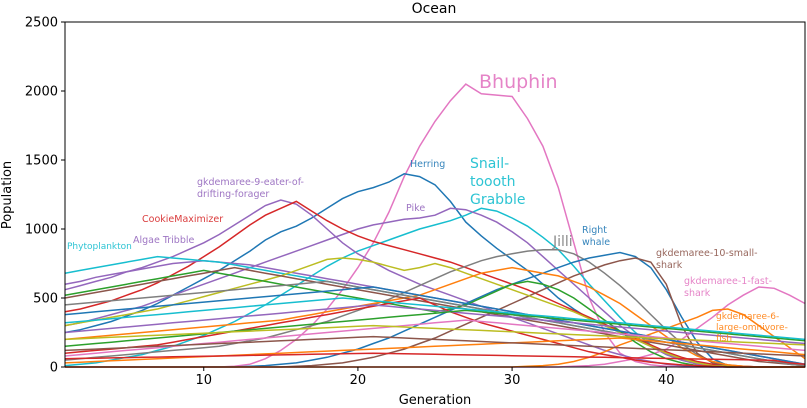 Image resolution: width=807 pixels, height=408 pixels. What do you see at coordinates (203, 380) in the screenshot?
I see `x-tick-label: 10` at bounding box center [203, 380].